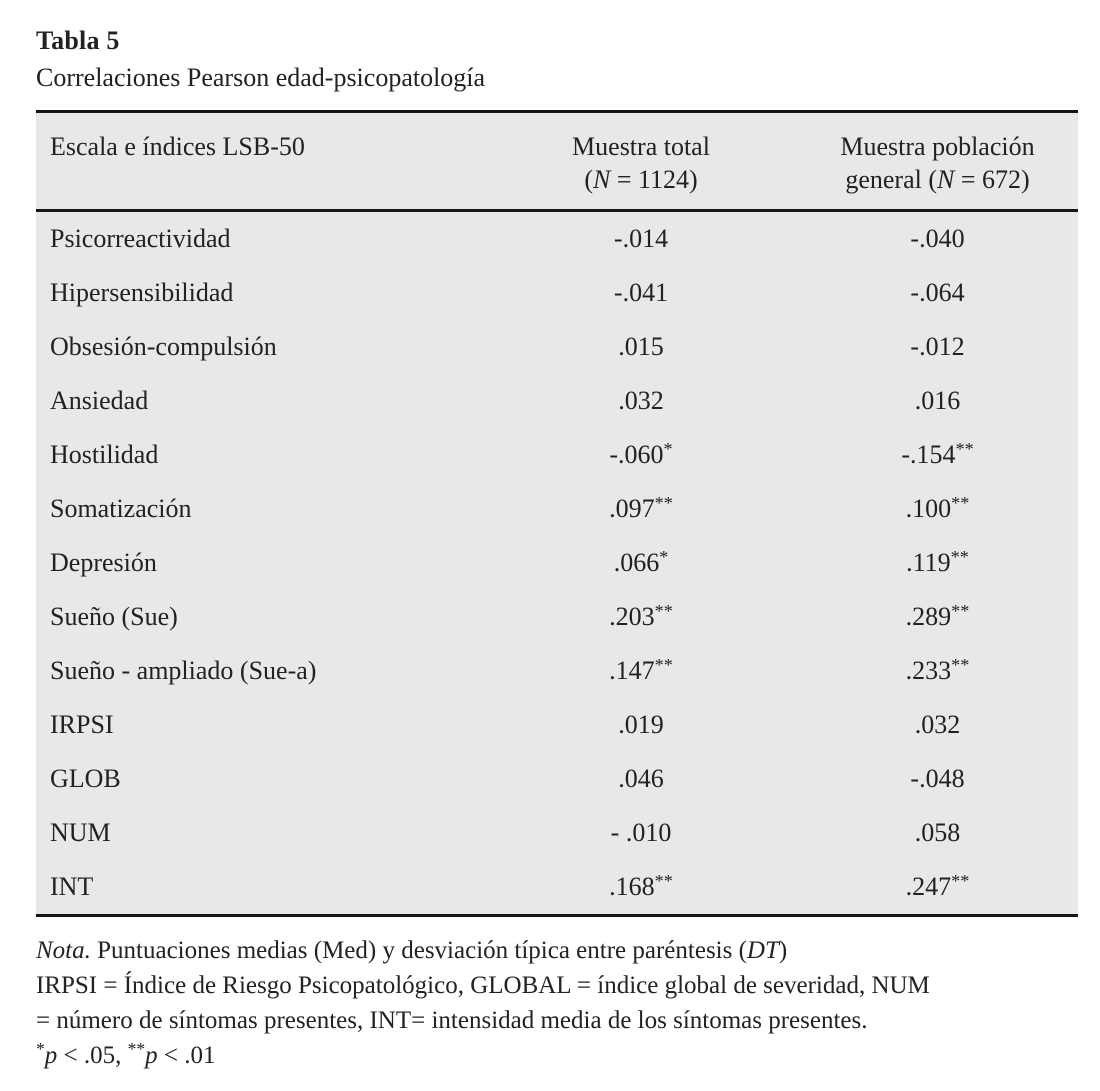  What do you see at coordinates (72, 886) in the screenshot?
I see `row-label: INT` at bounding box center [72, 886].